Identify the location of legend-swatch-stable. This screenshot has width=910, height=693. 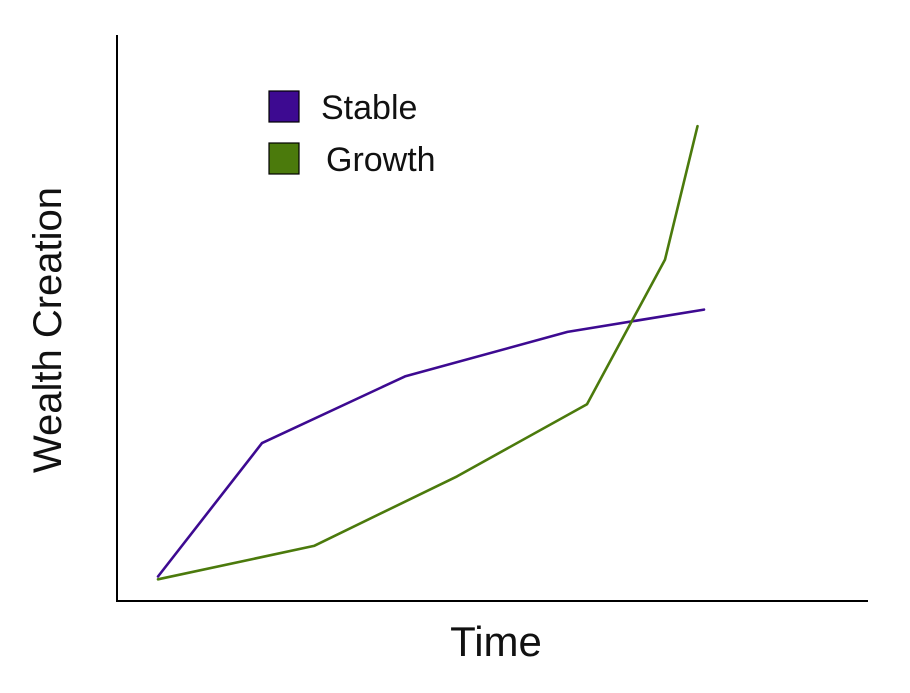
(284, 106).